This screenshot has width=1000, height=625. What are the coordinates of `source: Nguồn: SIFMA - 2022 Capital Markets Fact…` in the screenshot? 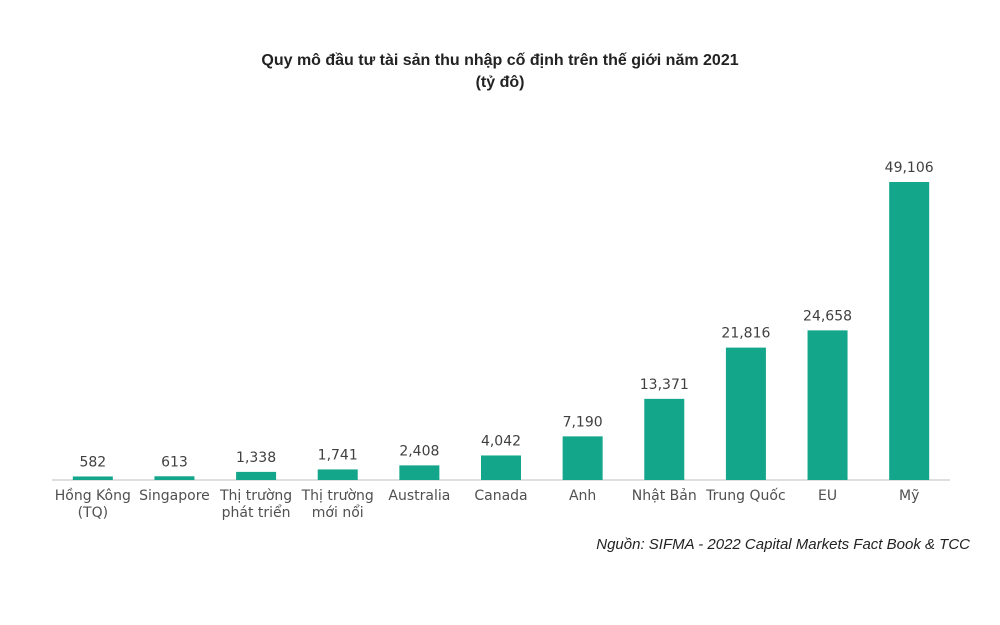 It's located at (783, 544).